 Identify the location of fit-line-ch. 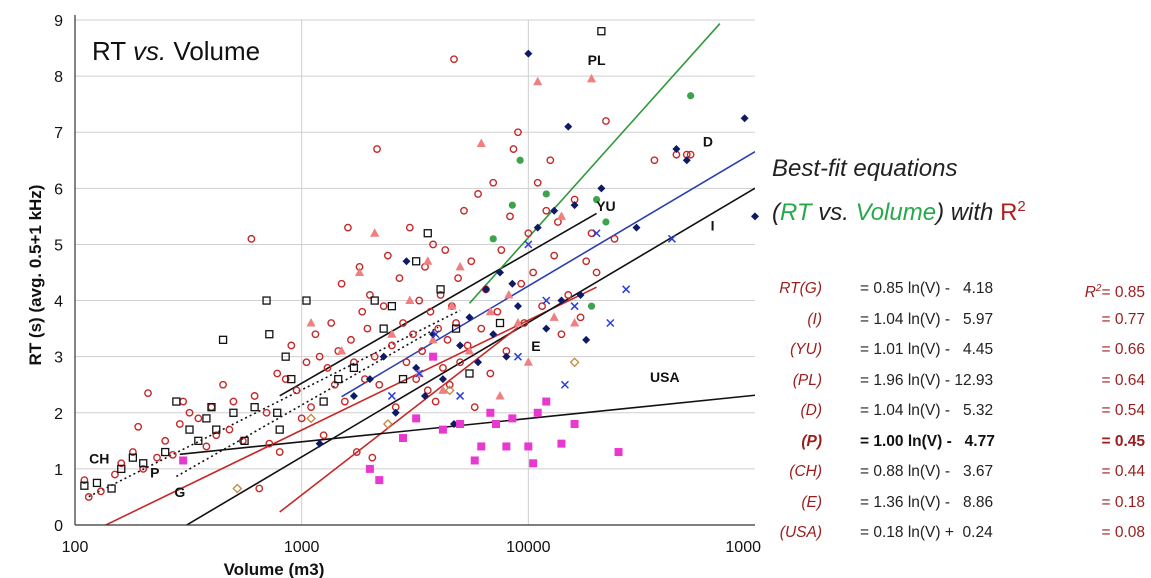
(274, 403).